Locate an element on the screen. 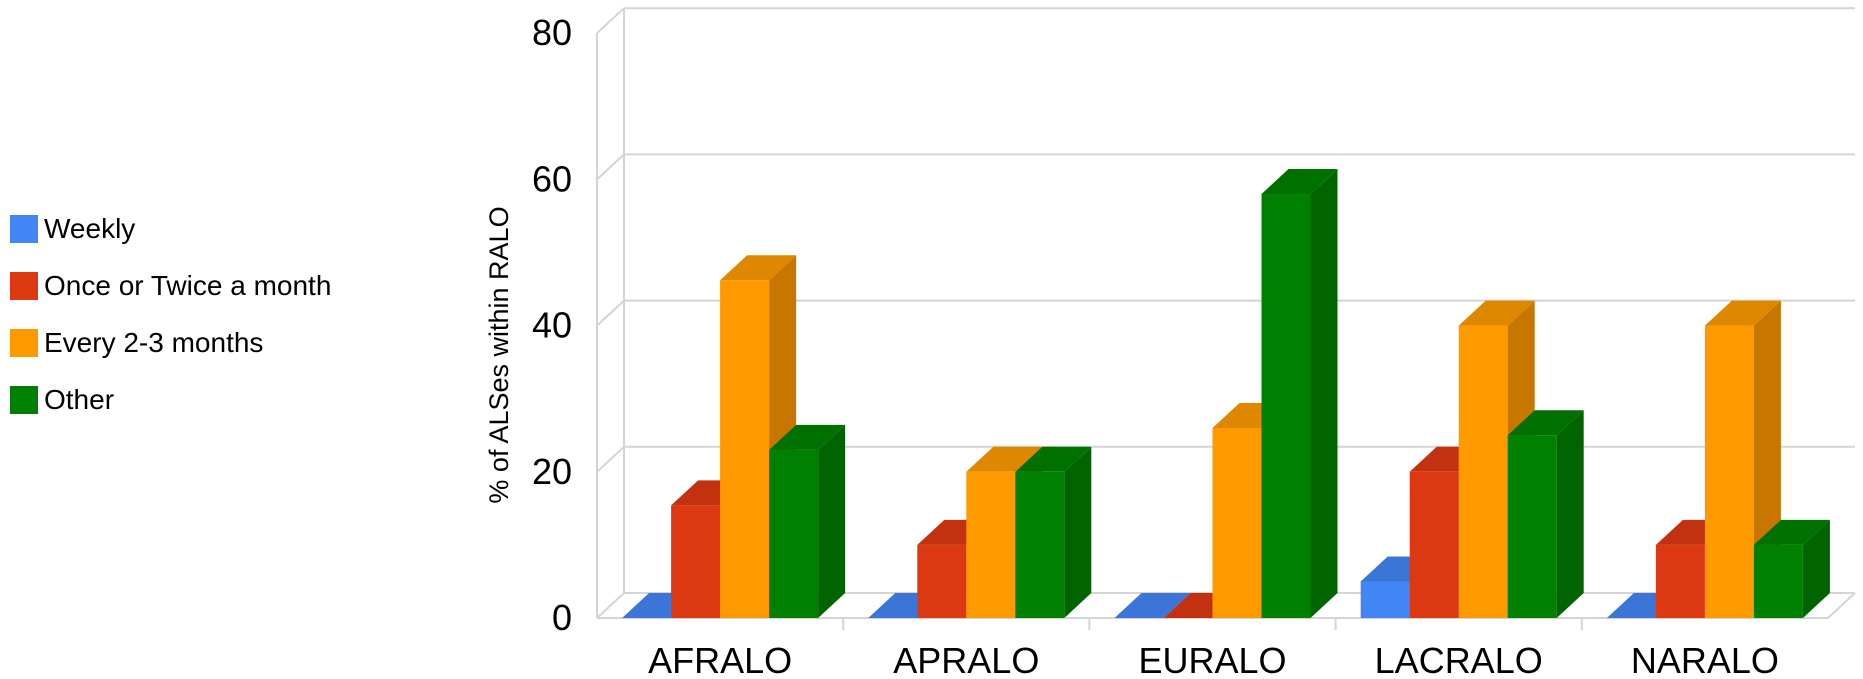 This screenshot has height=679, width=1863. bar-afralo-other is located at coordinates (807, 521).